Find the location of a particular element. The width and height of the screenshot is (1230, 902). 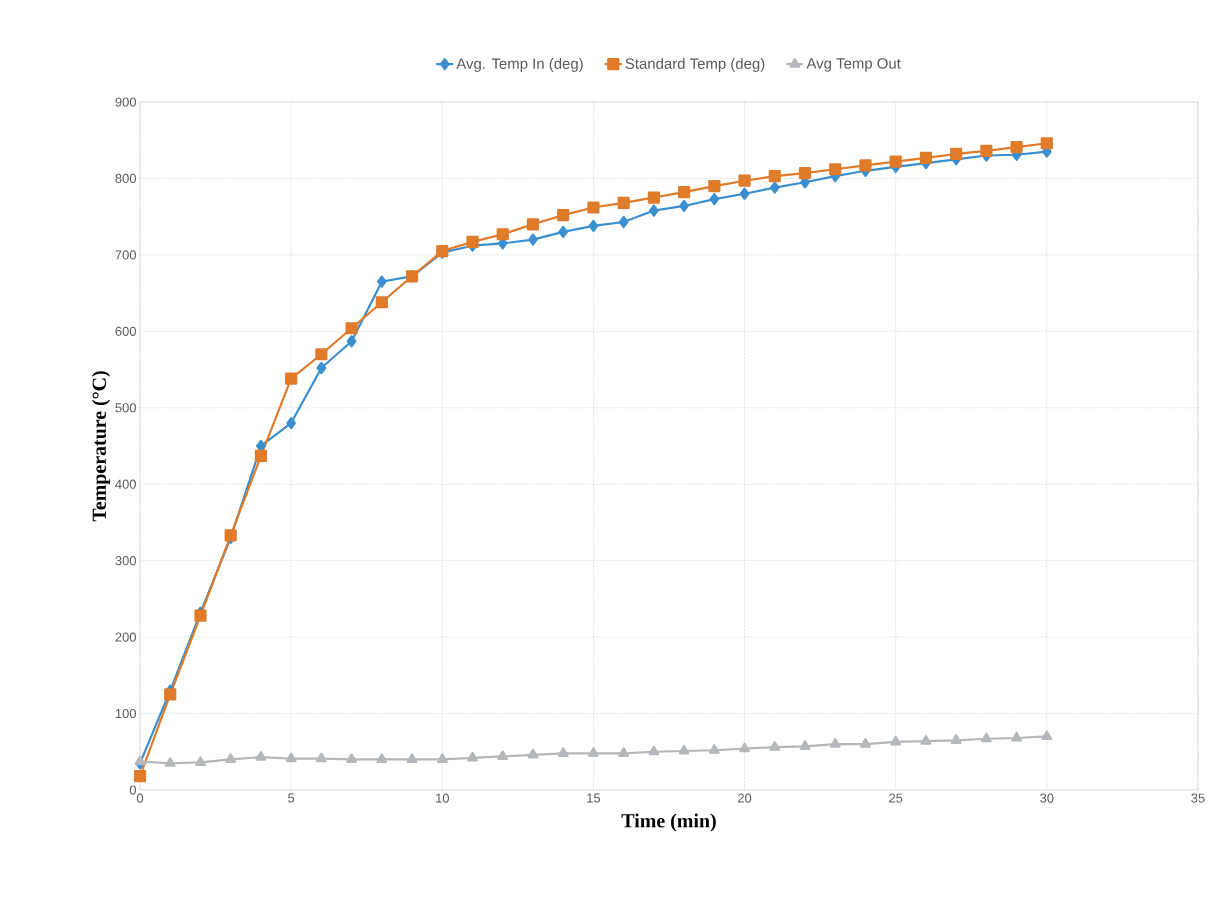

y-tick-label: 800 is located at coordinates (125, 178).